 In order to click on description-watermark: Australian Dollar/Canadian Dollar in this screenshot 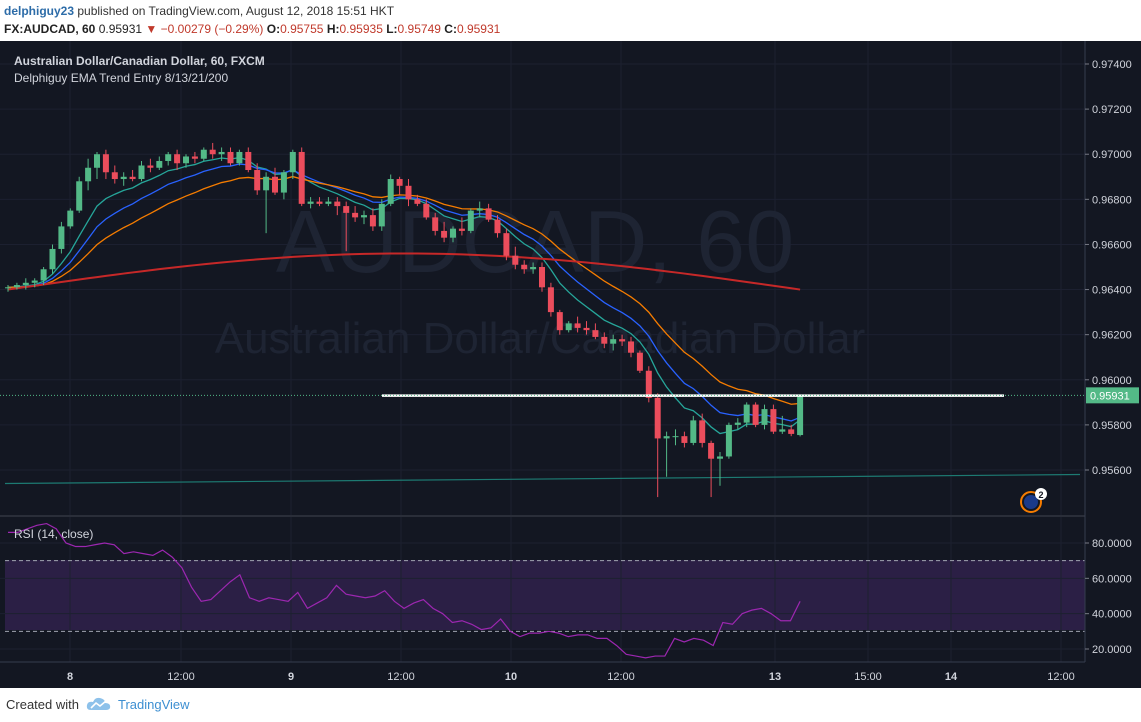, I will do `click(540, 338)`.